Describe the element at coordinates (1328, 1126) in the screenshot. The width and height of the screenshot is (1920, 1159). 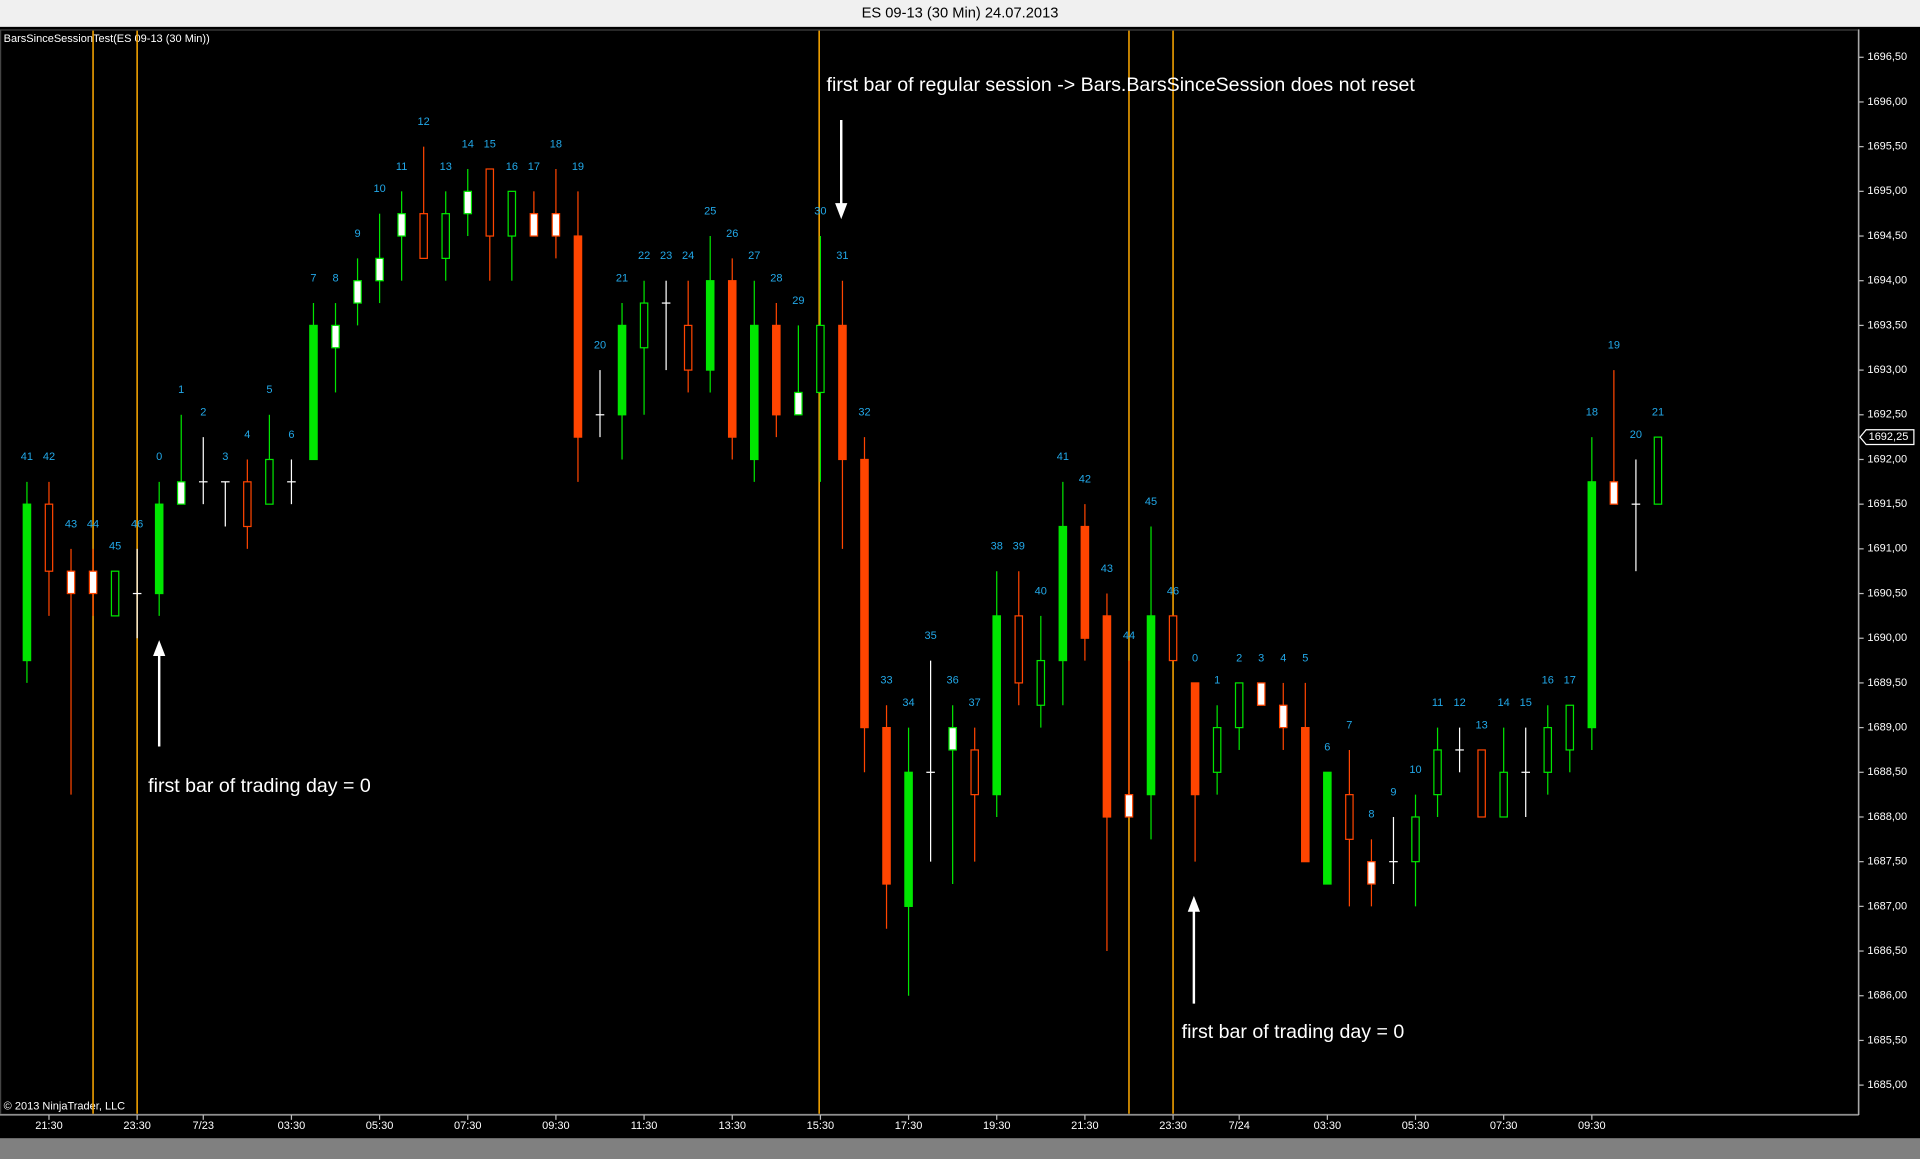
I see `x-tick-label: 03:30` at that location.